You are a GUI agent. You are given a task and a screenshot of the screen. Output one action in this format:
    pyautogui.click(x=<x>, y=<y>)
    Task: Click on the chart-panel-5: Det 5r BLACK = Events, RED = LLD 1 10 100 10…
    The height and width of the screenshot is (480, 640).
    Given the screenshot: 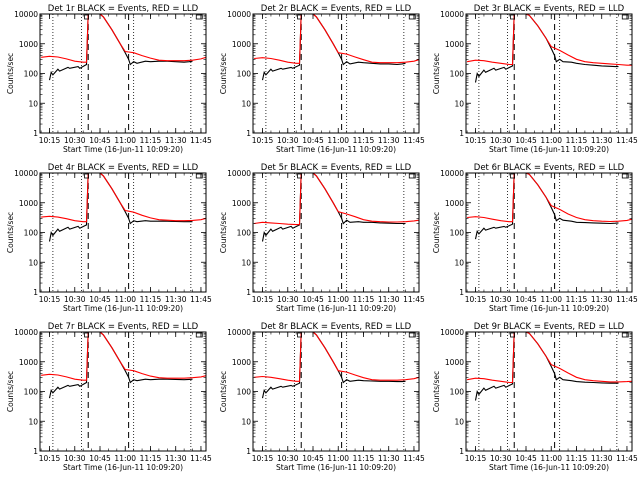 What is the action you would take?
    pyautogui.click(x=322, y=238)
    